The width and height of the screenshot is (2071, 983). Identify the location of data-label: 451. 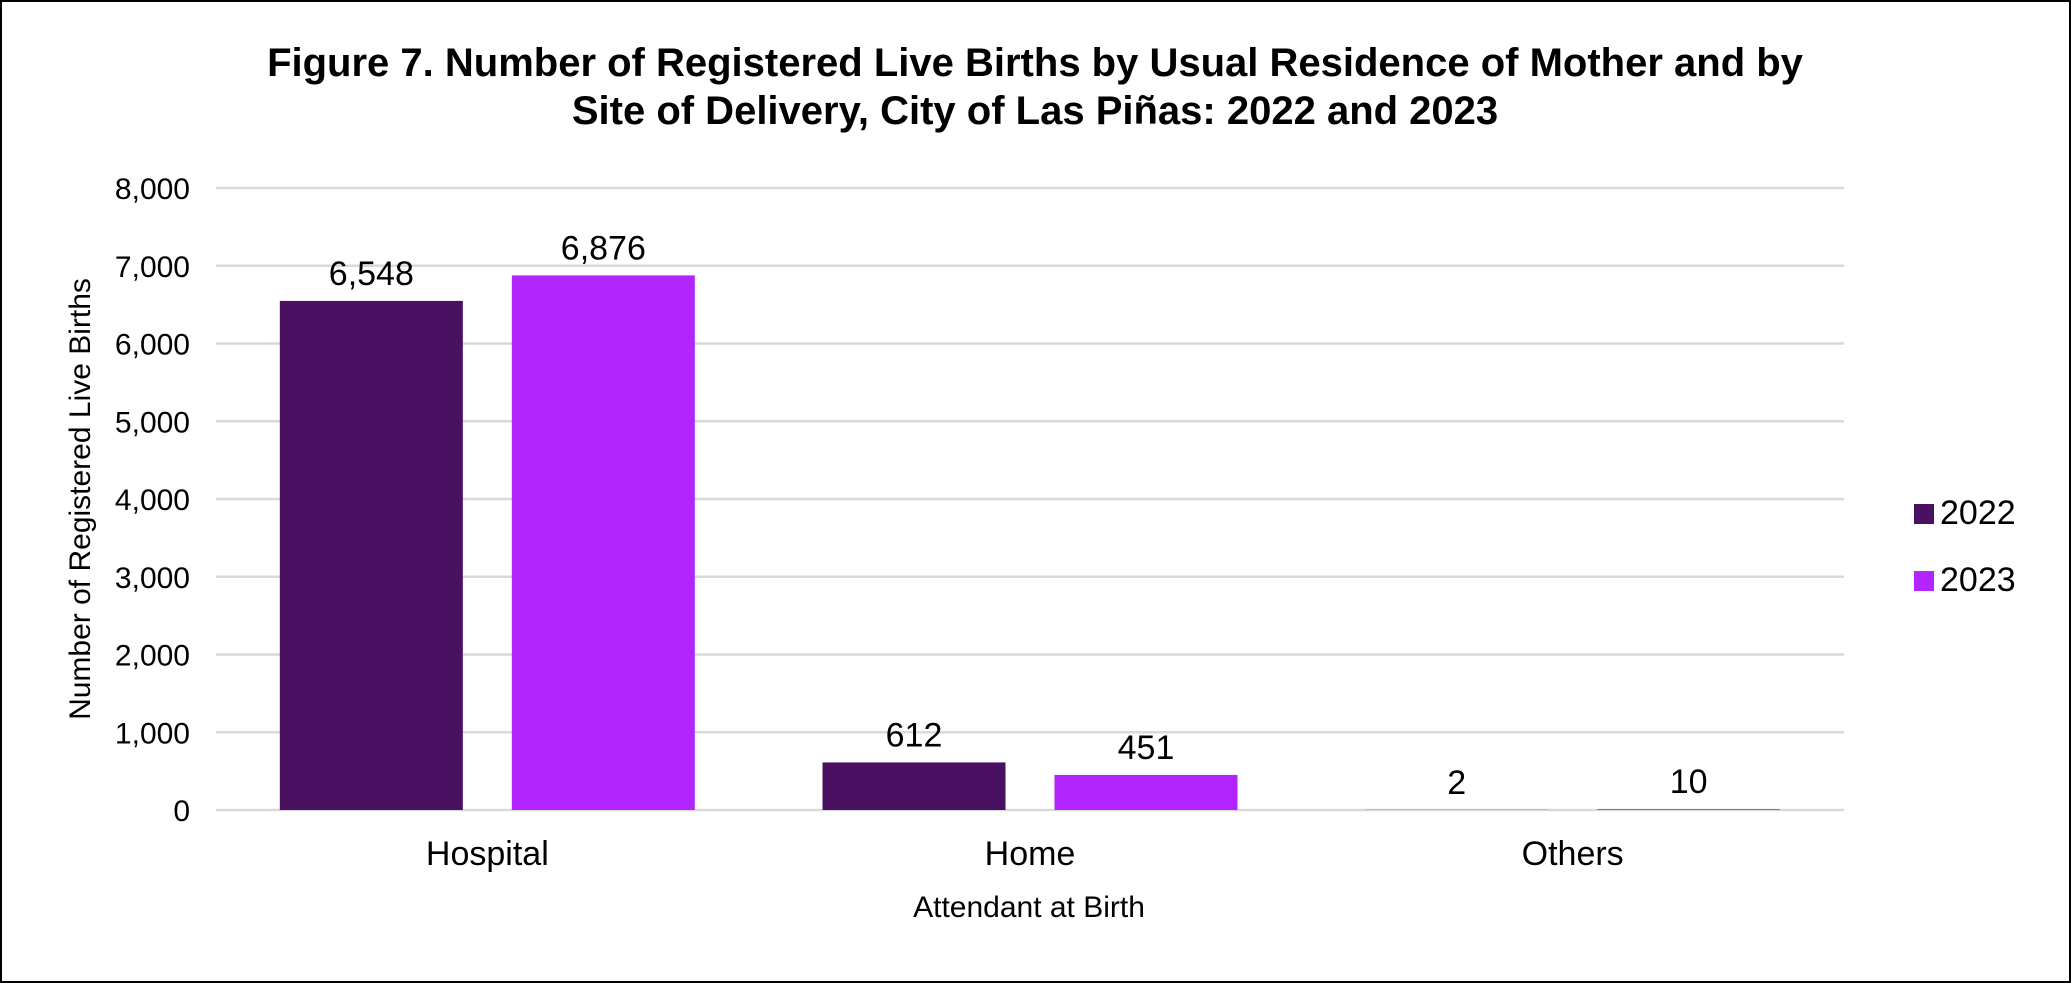
(1146, 748).